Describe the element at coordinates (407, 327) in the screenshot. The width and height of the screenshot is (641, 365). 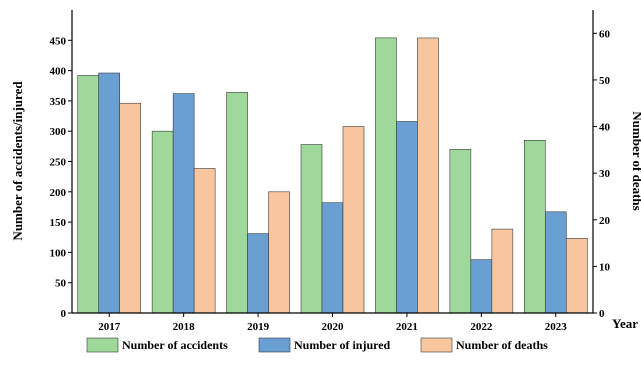
I see `x-tick-label-2021: 2021` at that location.